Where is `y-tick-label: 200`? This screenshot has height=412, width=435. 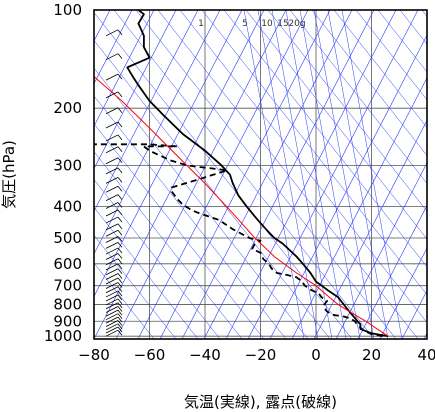
y-tick-label: 200 is located at coordinates (67, 108).